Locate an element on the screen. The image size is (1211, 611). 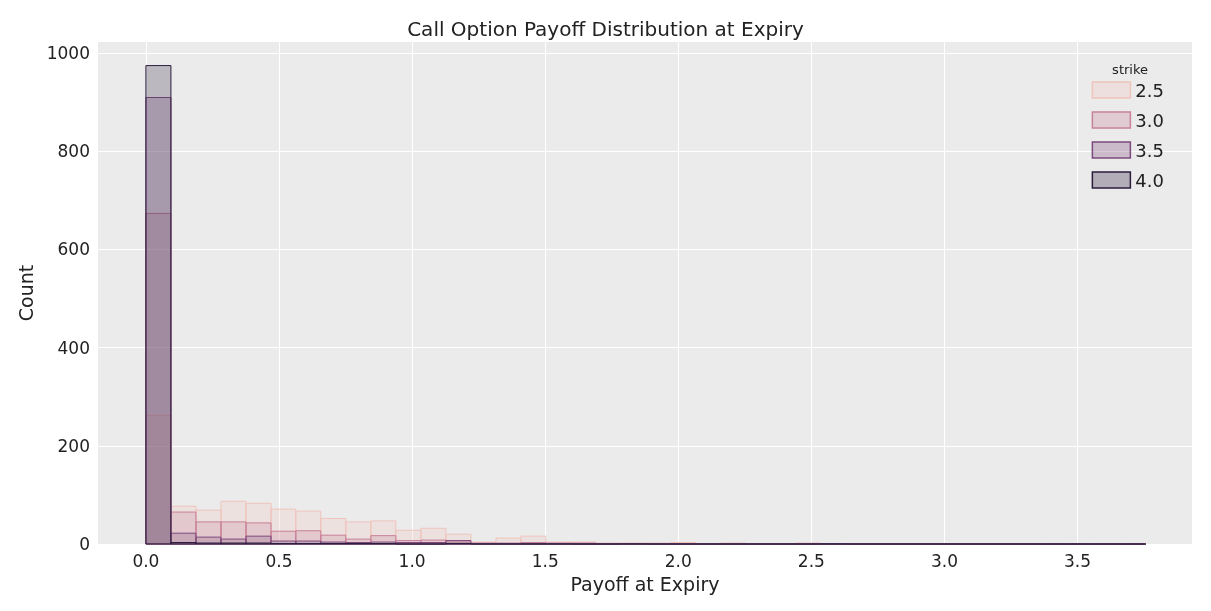
y-tick-label: 400 is located at coordinates (73, 347).